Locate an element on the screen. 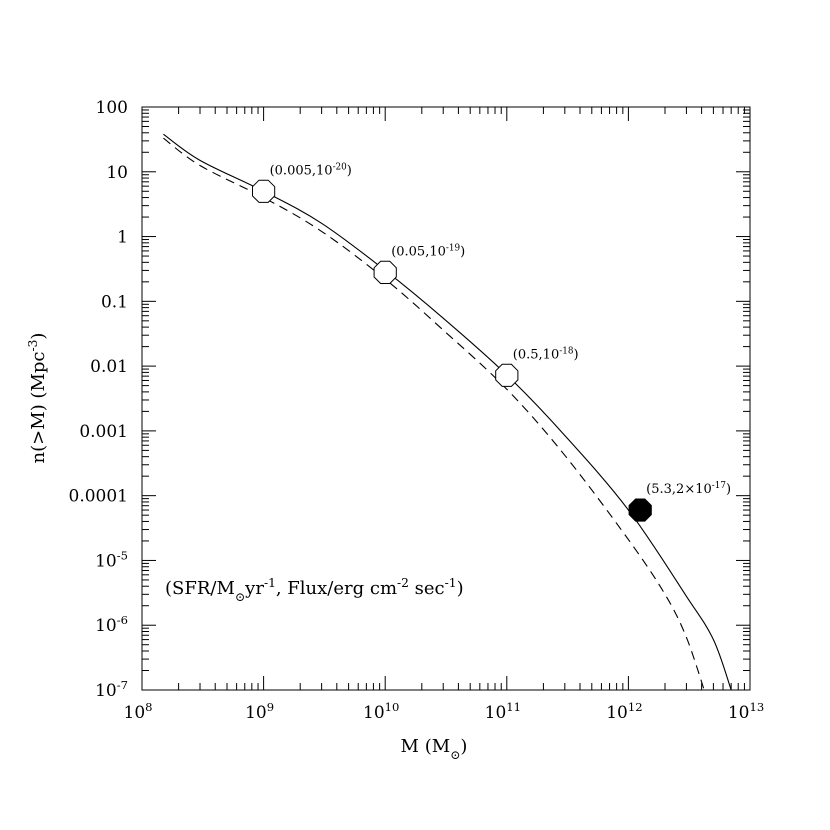 Image resolution: width=830 pixels, height=830 pixels. marker-label: (0.05,10-19) is located at coordinates (428, 251).